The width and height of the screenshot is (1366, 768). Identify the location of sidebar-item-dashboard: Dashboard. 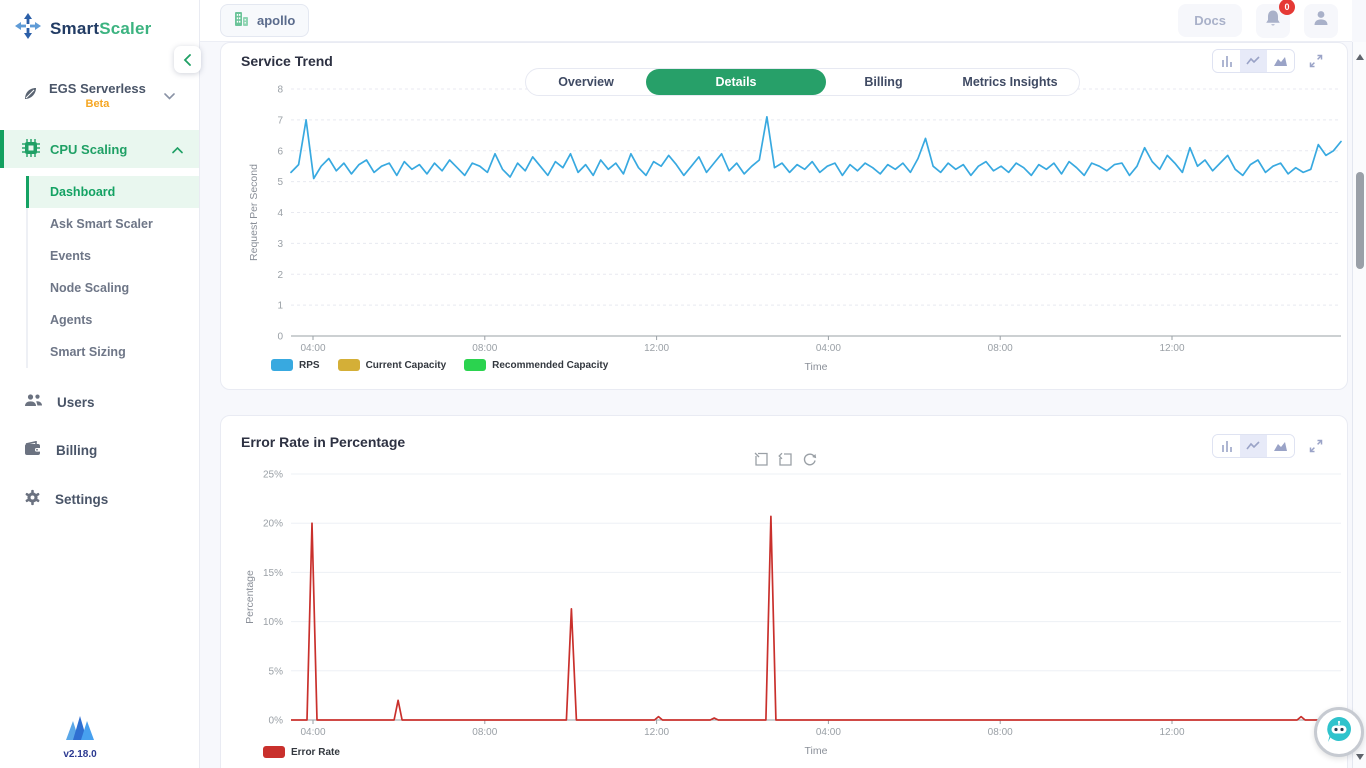
(112, 192).